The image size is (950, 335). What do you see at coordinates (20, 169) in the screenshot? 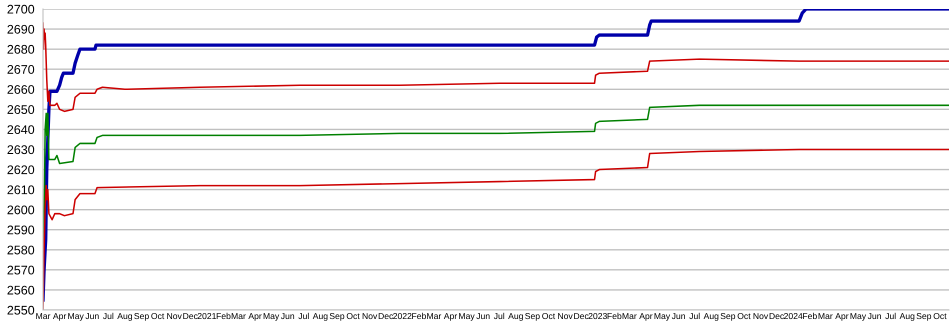
I see `y-tick-label: 2620` at bounding box center [20, 169].